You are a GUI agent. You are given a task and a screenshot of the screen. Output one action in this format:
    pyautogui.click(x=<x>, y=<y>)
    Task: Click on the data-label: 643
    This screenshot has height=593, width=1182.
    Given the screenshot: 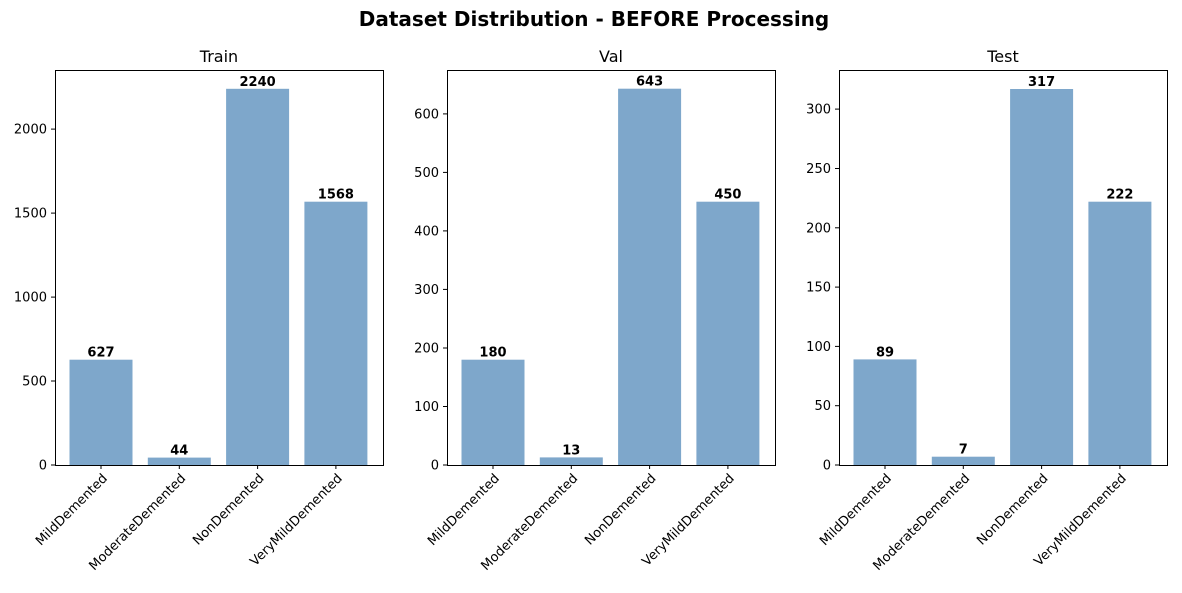 What is the action you would take?
    pyautogui.click(x=649, y=82)
    